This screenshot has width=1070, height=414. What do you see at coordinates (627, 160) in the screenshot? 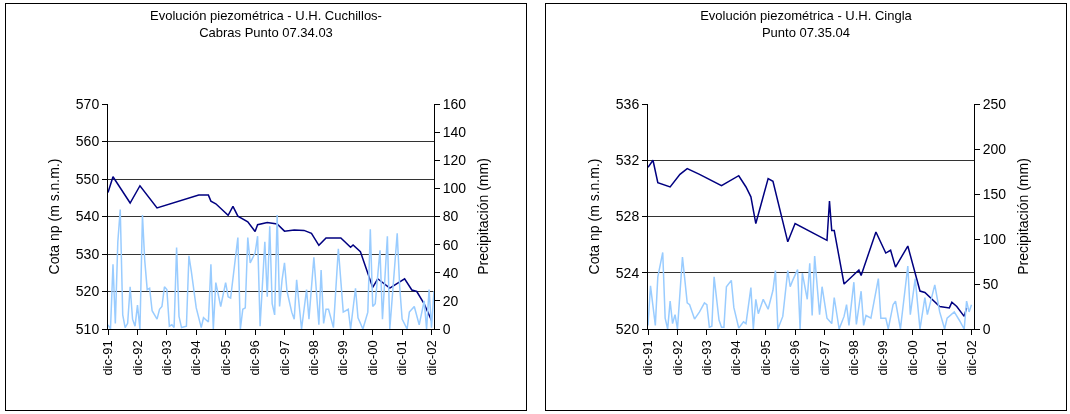
I see `y-tick-label: 532` at bounding box center [627, 160].